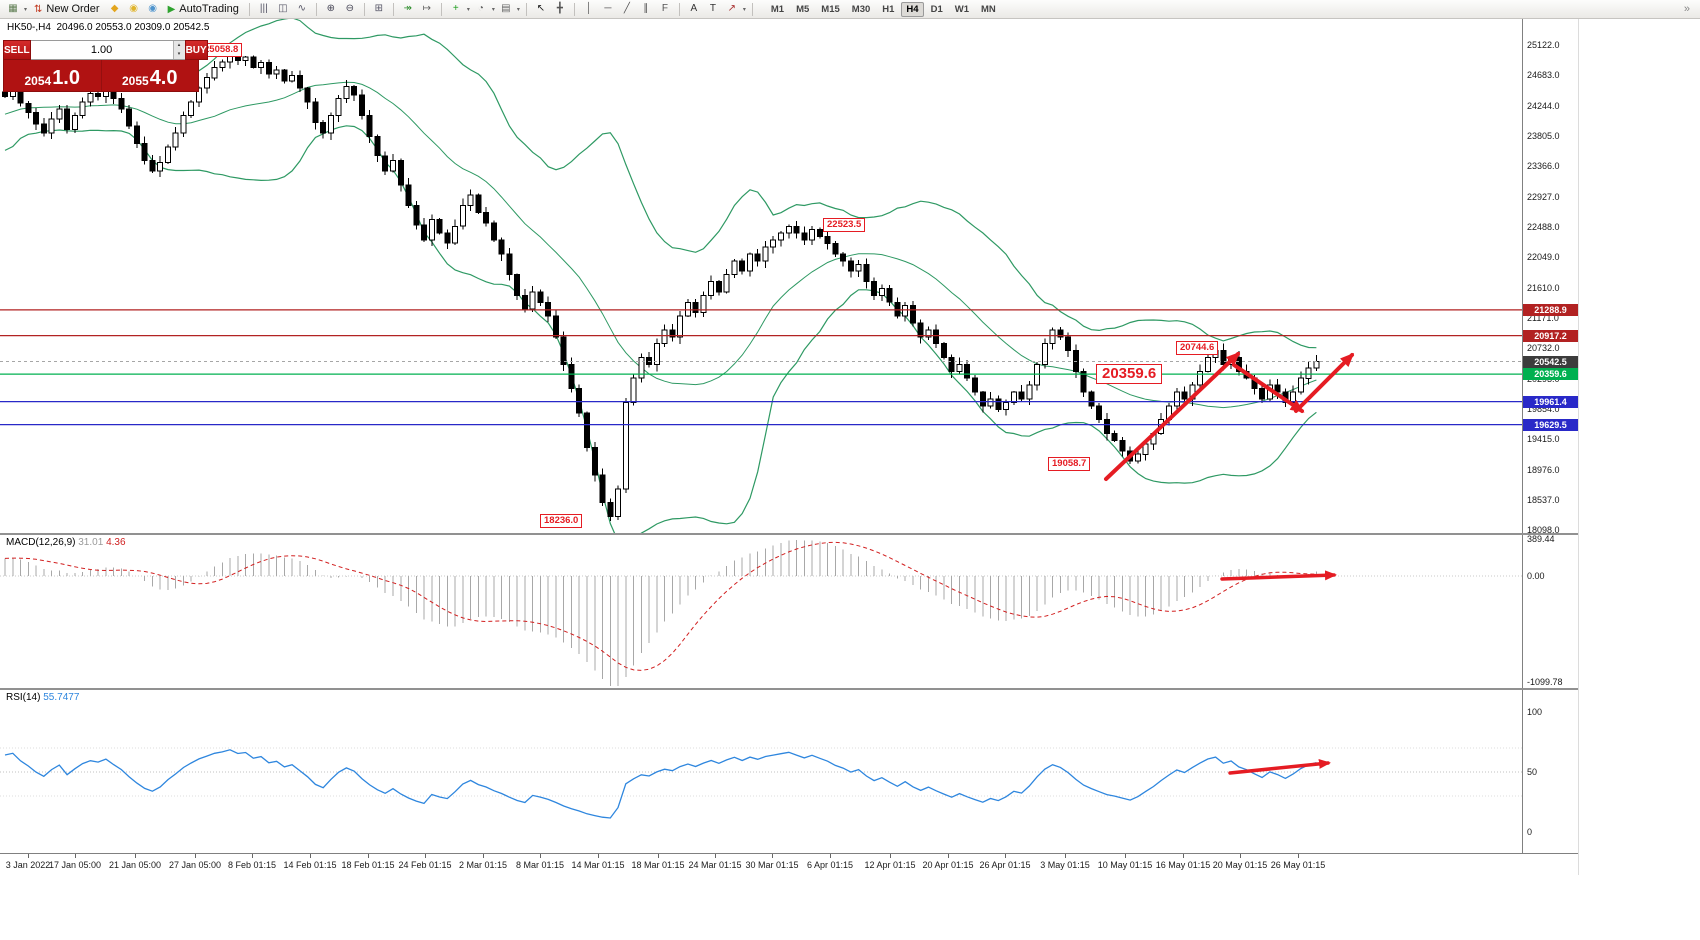  Describe the element at coordinates (171, 9) in the screenshot. I see `autotrading-icon: ▶` at that location.